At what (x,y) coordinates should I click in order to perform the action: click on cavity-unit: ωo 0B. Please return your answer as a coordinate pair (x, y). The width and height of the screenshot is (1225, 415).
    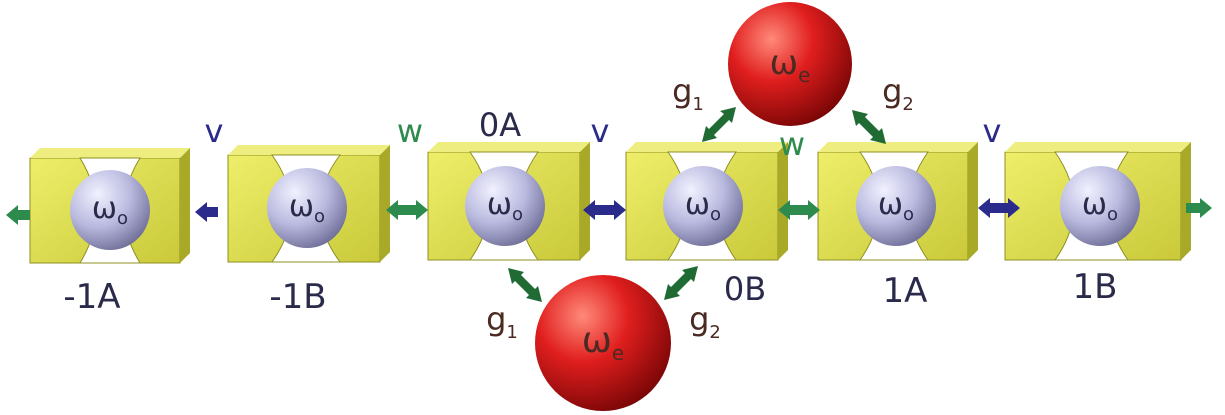
    Looking at the image, I should click on (706, 225).